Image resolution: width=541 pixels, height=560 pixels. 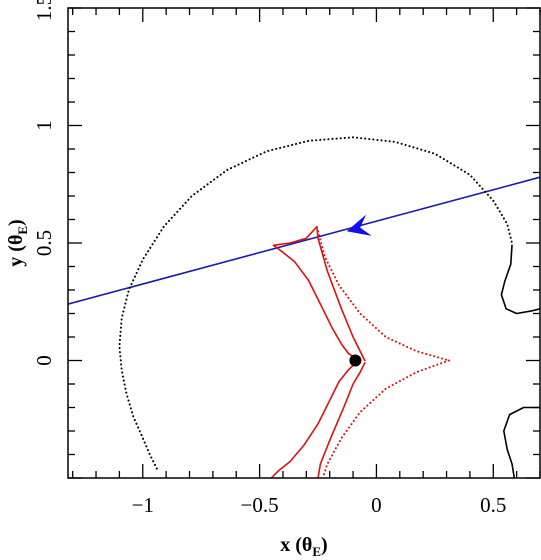 I want to click on y-axis-label-sub: E, so click(x=22, y=230).